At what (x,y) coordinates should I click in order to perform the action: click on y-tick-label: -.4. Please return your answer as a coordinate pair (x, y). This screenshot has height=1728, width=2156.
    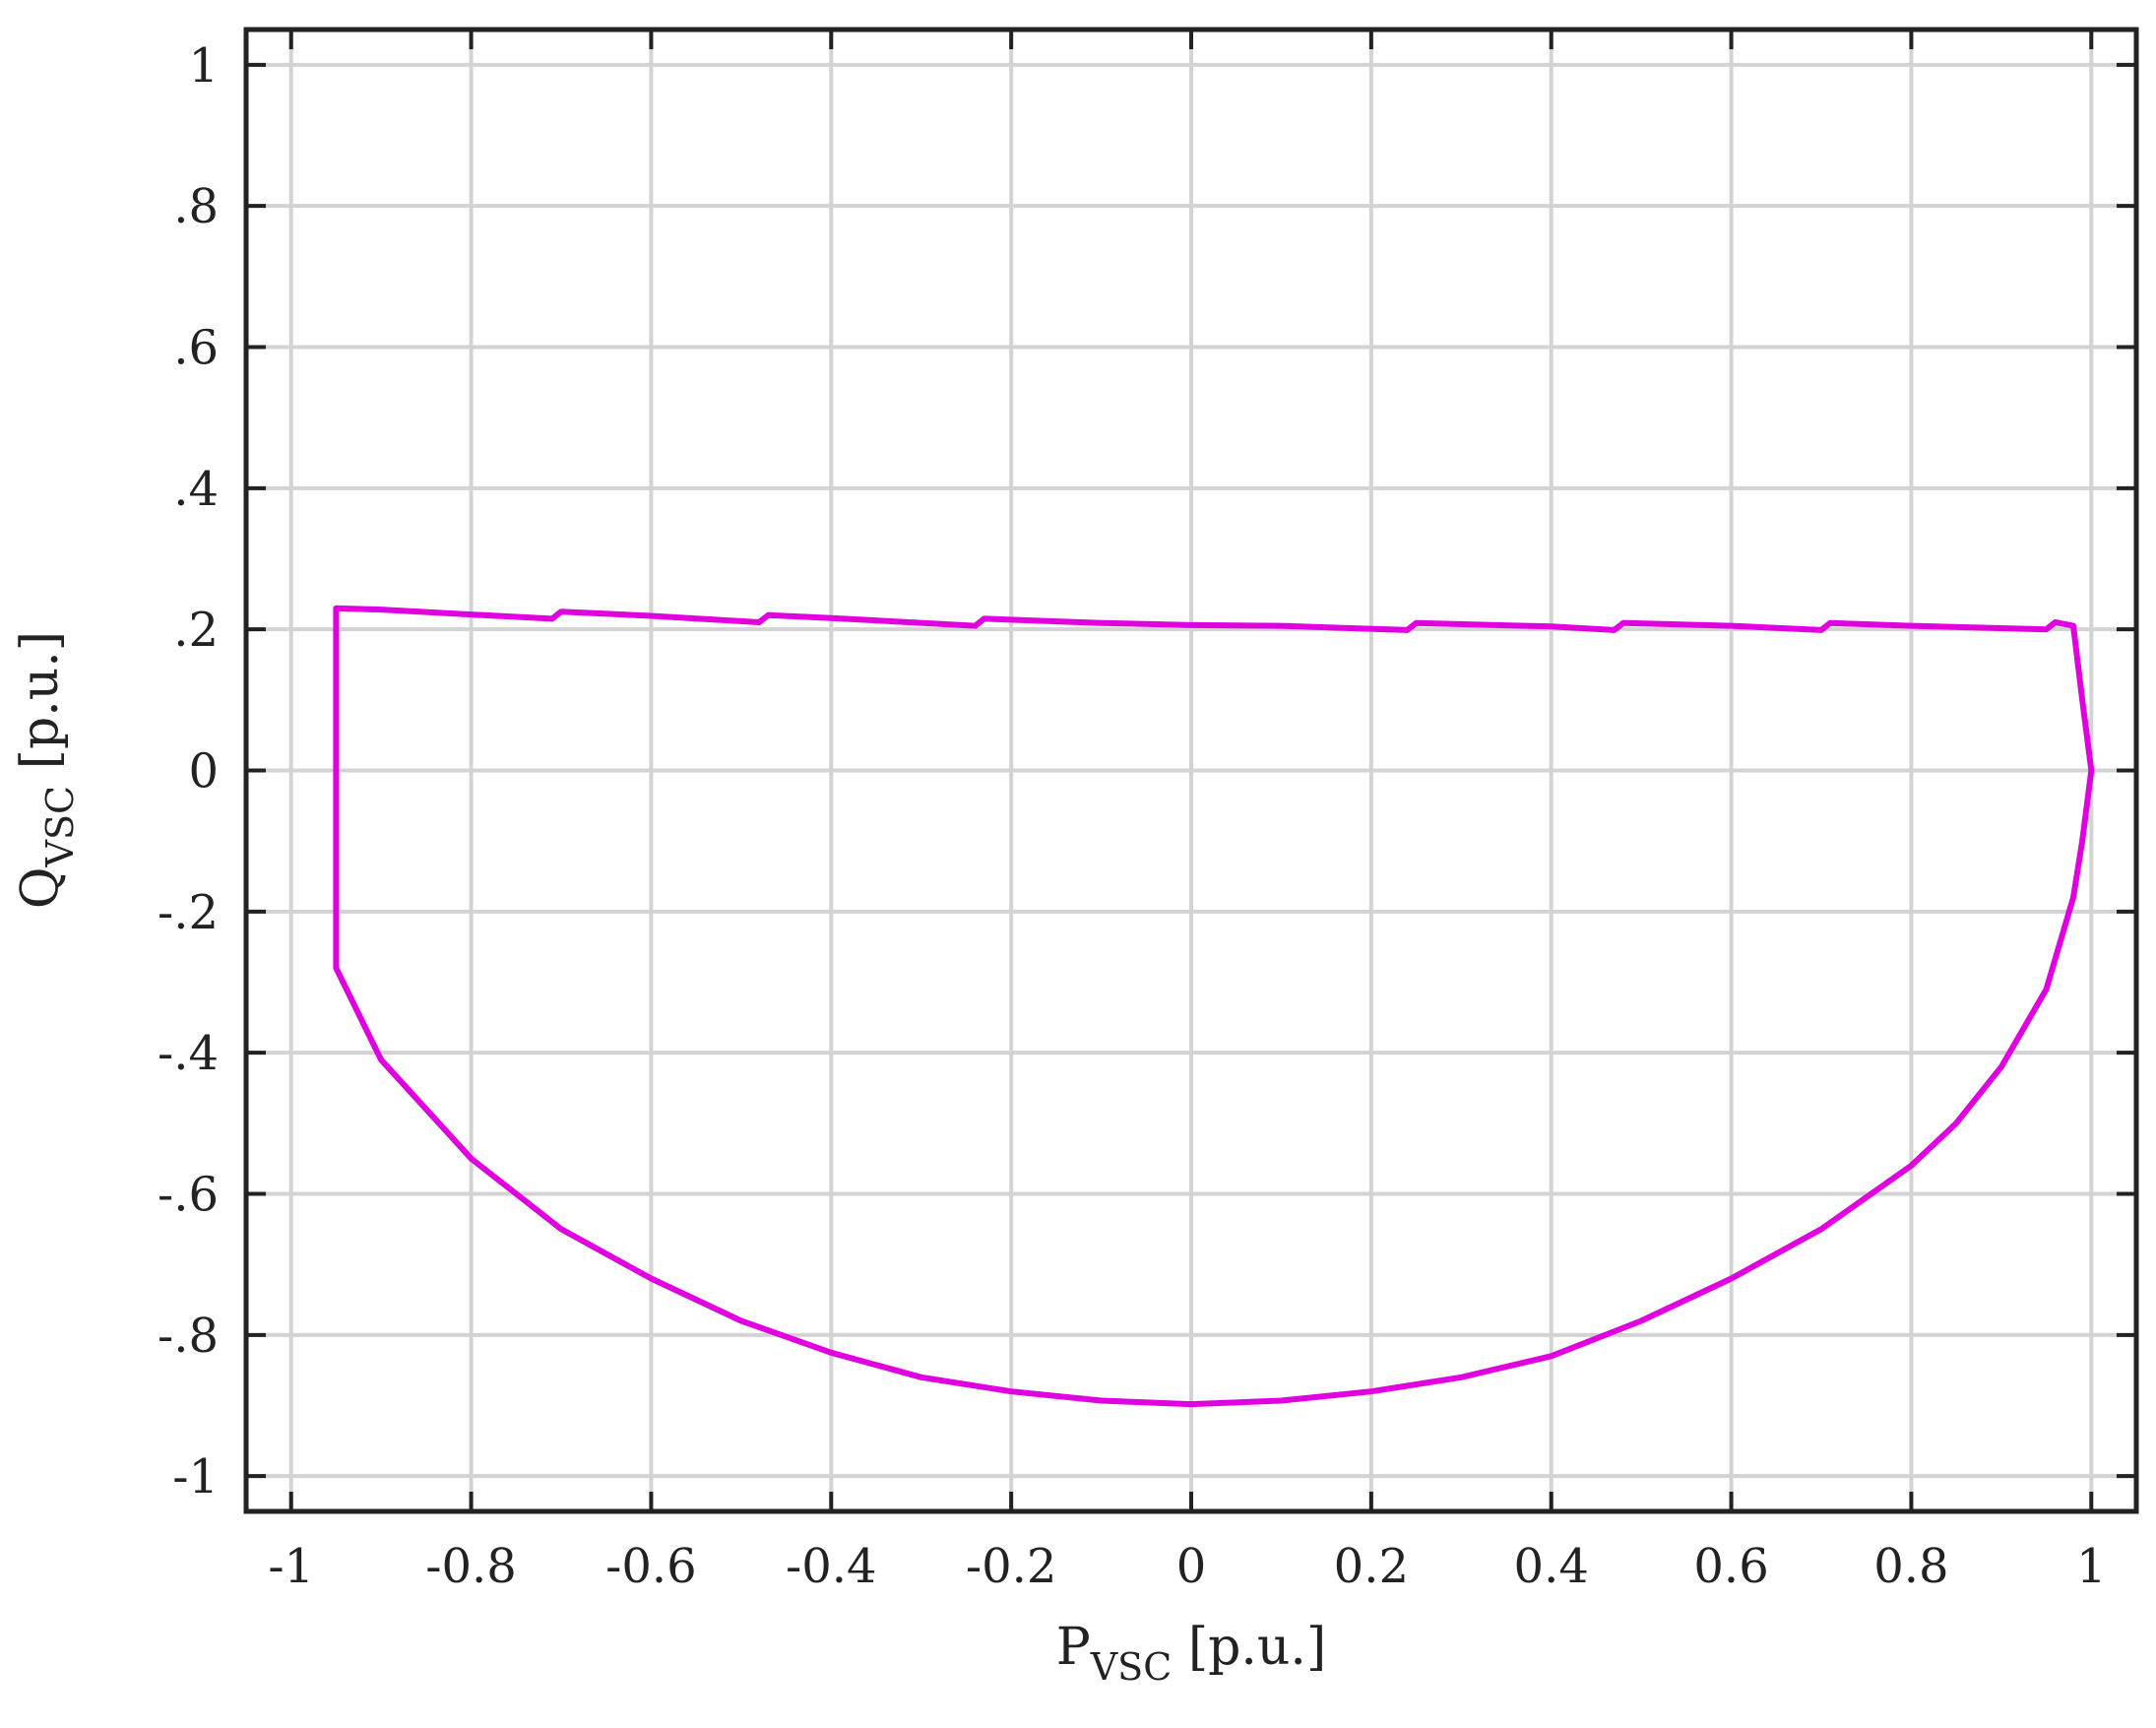
    Looking at the image, I should click on (189, 1053).